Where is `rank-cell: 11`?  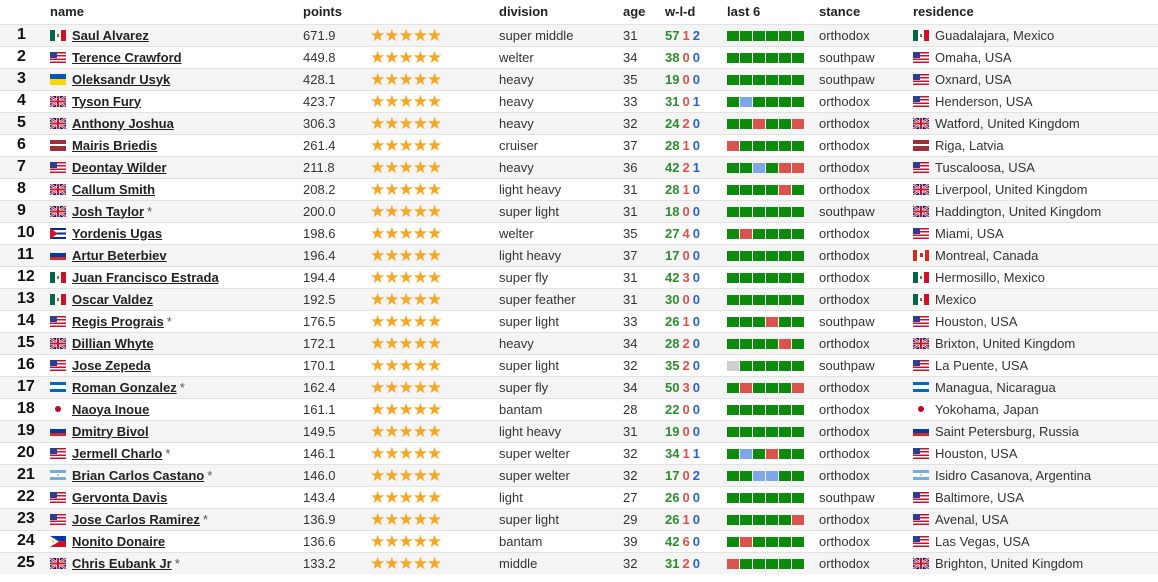
rank-cell: 11 is located at coordinates (25, 254).